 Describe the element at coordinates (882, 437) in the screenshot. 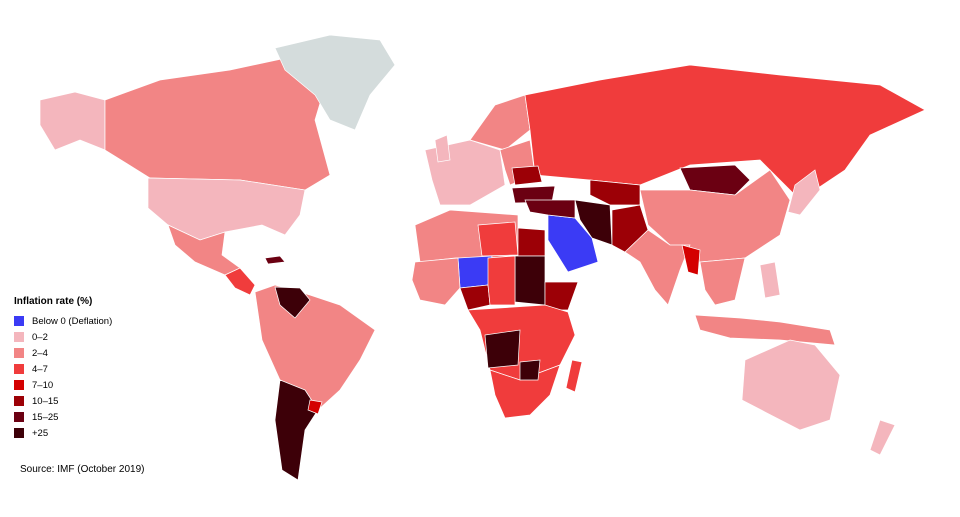

I see `region-new-zealand` at that location.